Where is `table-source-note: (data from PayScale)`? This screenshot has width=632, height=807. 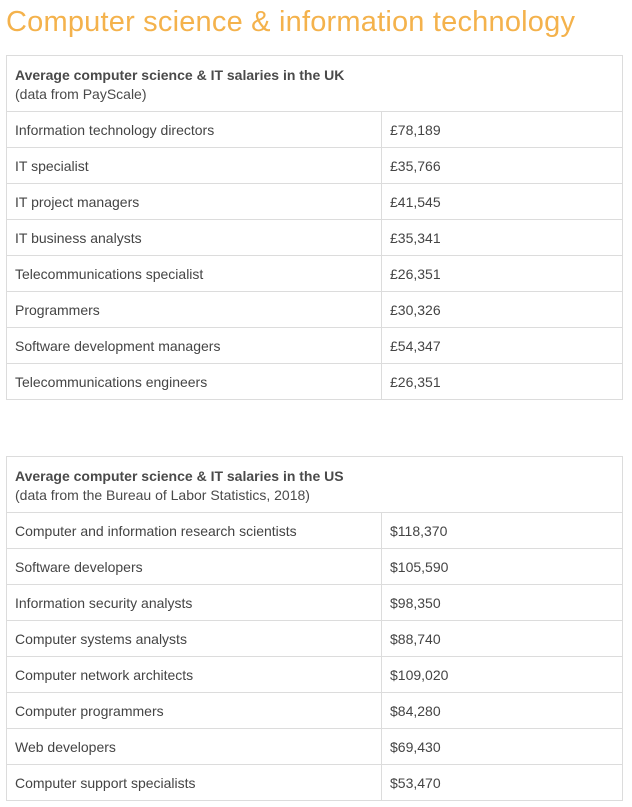 table-source-note: (data from PayScale) is located at coordinates (81, 93).